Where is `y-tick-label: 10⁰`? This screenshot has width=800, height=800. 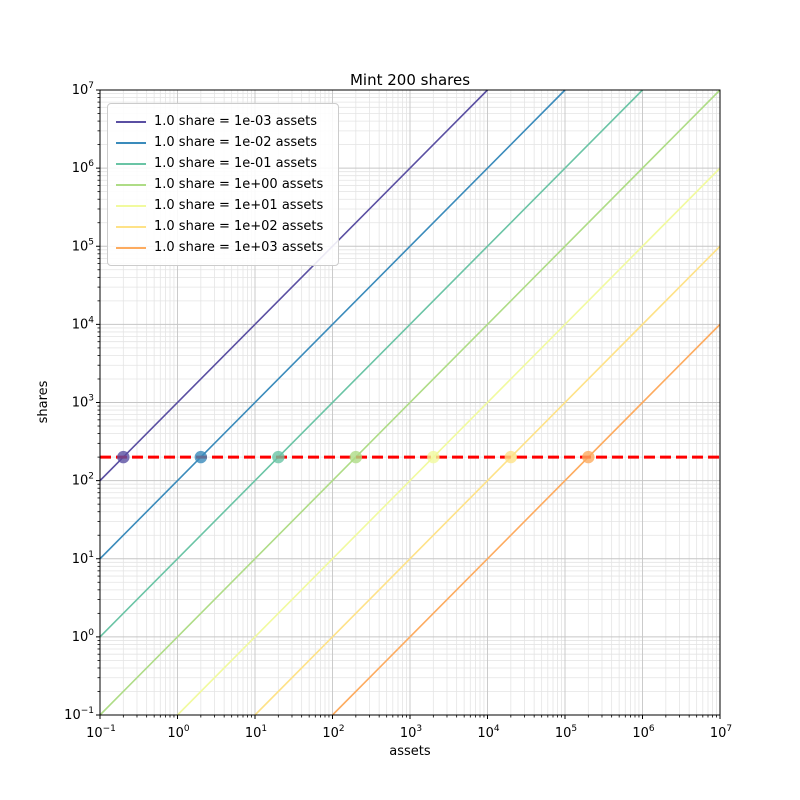 y-tick-label: 10⁰ is located at coordinates (83, 636).